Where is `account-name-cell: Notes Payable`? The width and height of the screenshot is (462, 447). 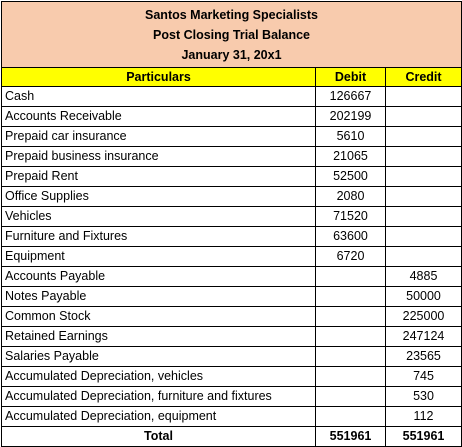
account-name-cell: Notes Payable is located at coordinates (158, 296).